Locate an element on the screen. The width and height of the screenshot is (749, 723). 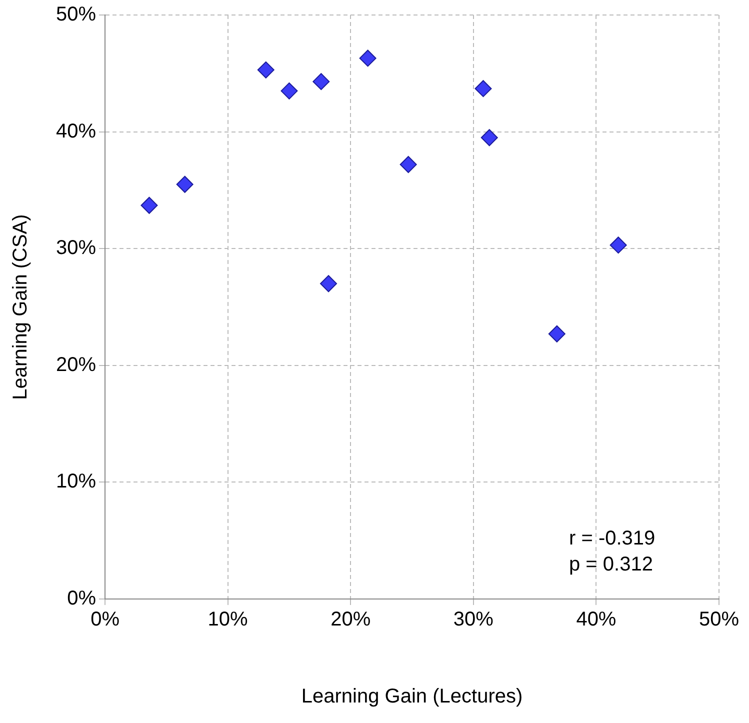
x-tick-label: 10% is located at coordinates (228, 619).